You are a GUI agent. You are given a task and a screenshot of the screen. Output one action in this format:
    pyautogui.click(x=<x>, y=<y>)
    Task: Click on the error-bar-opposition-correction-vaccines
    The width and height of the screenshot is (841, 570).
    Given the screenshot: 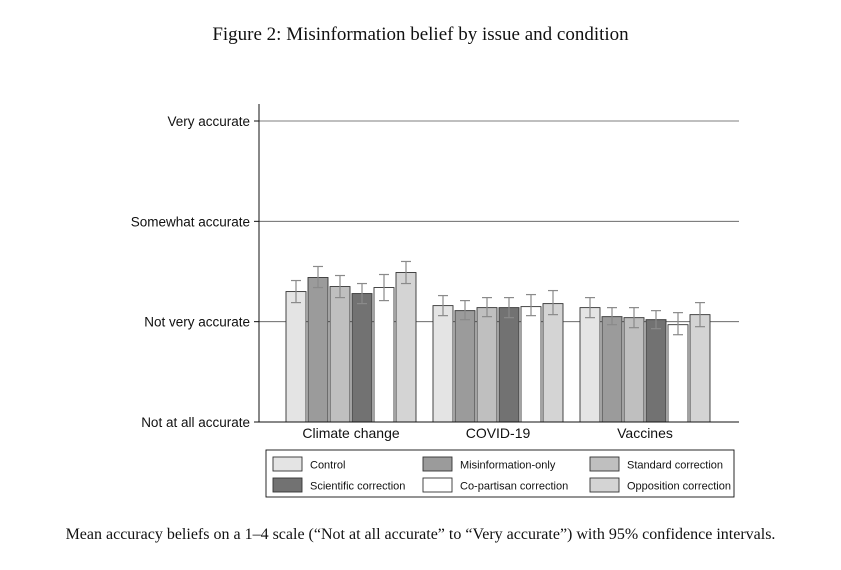 What is the action you would take?
    pyautogui.click(x=700, y=315)
    